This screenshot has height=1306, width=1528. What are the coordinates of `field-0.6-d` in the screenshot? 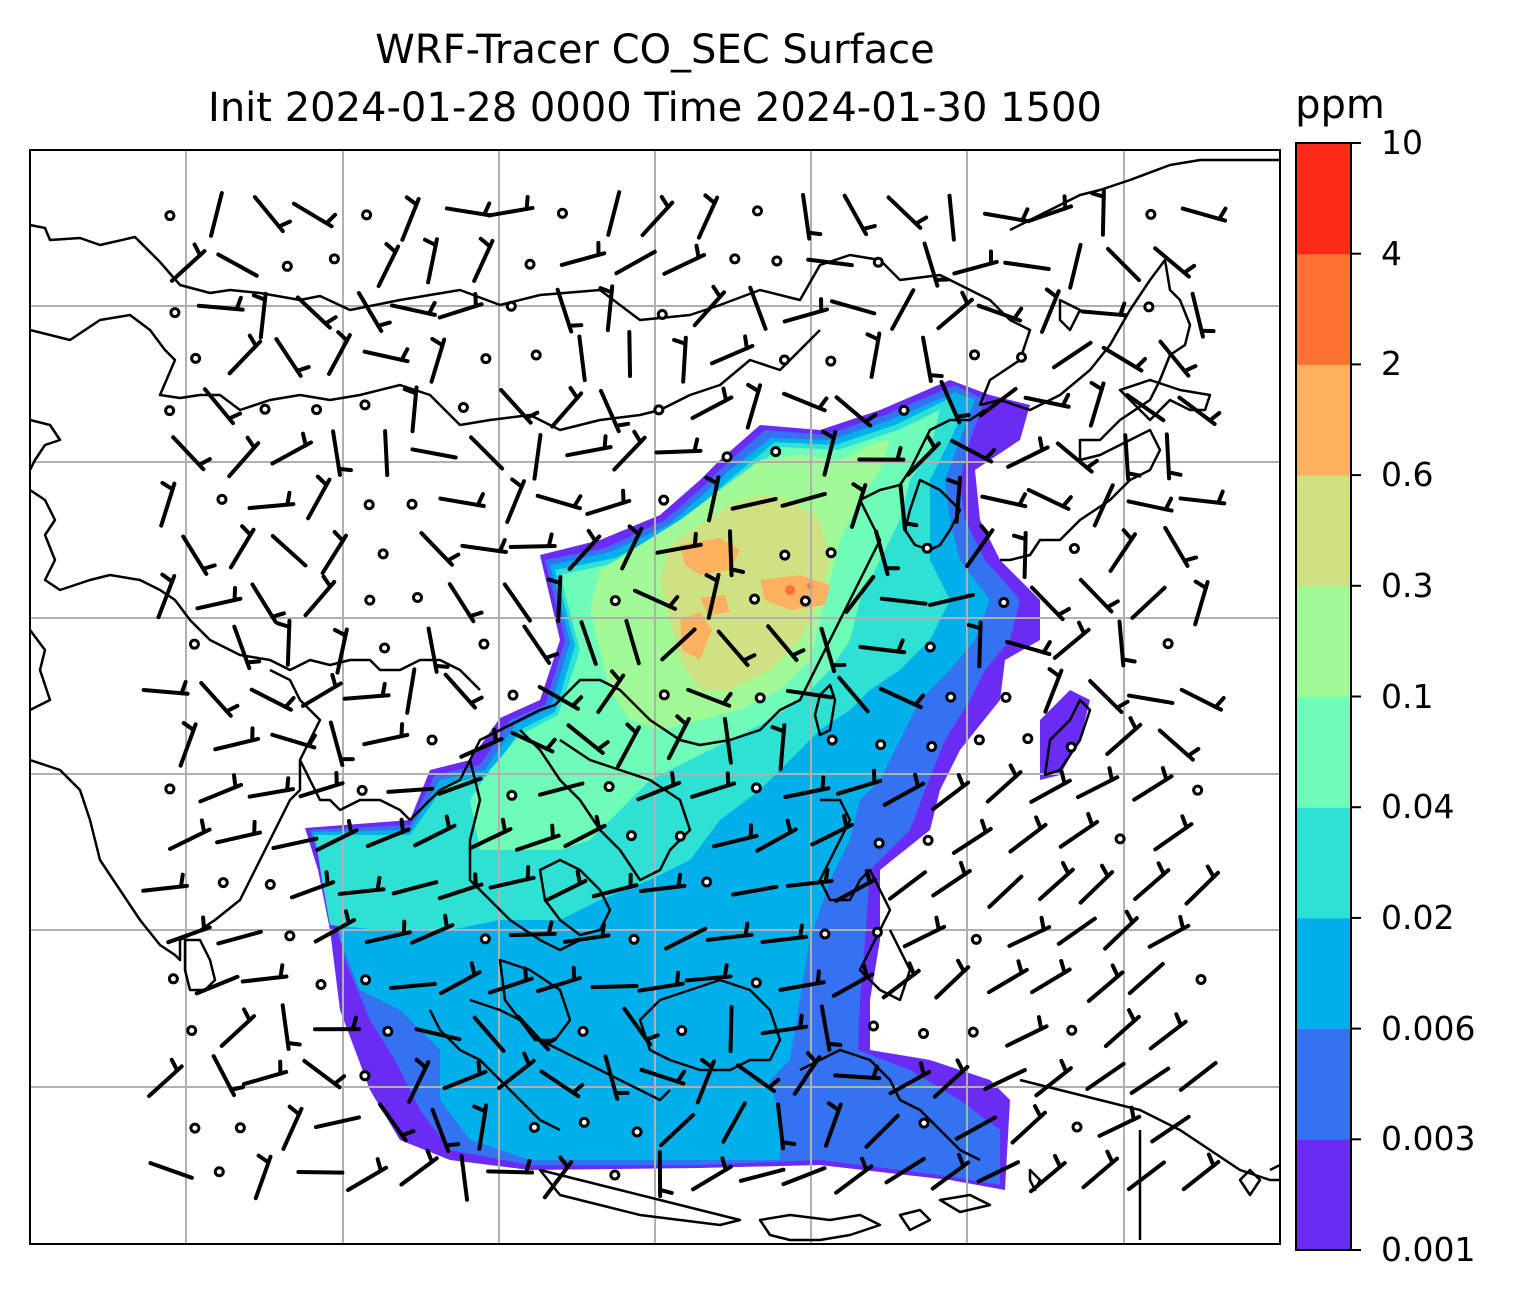 It's located at (715, 605).